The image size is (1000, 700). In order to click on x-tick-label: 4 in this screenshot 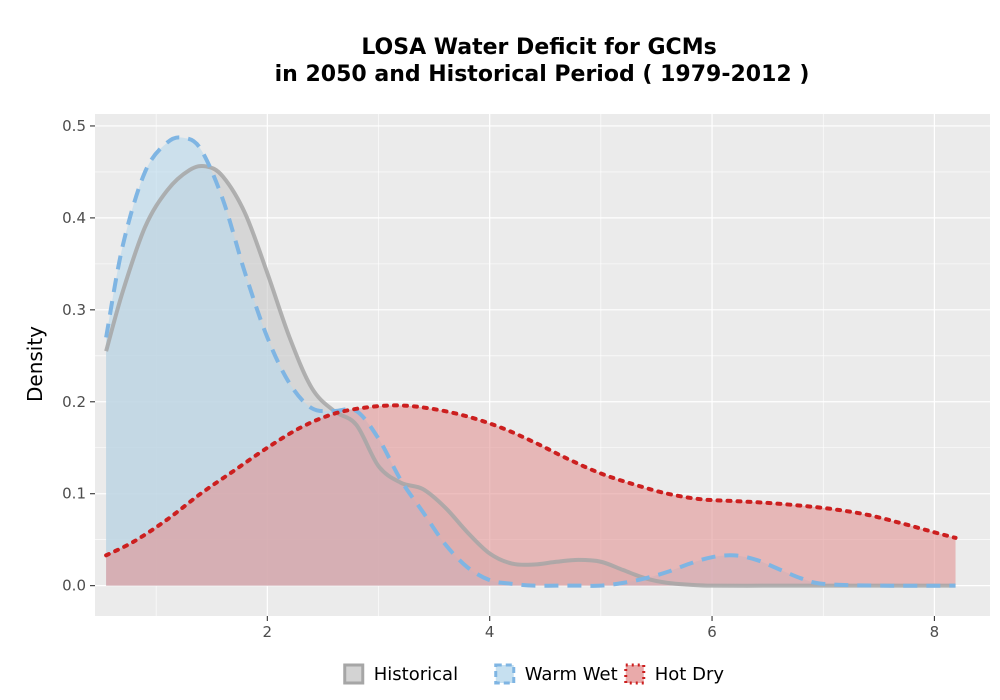, I will do `click(490, 632)`.